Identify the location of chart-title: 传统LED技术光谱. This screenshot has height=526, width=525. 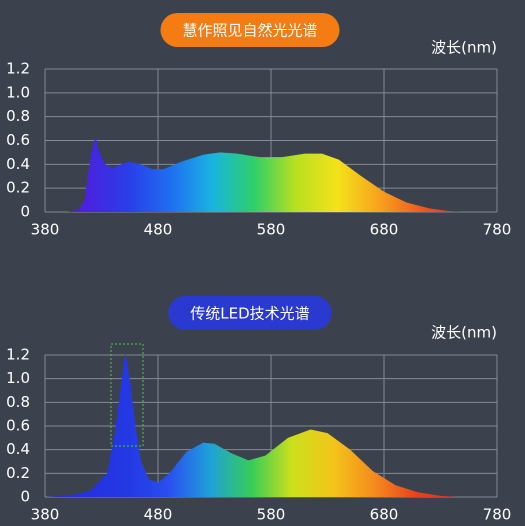
(249, 314).